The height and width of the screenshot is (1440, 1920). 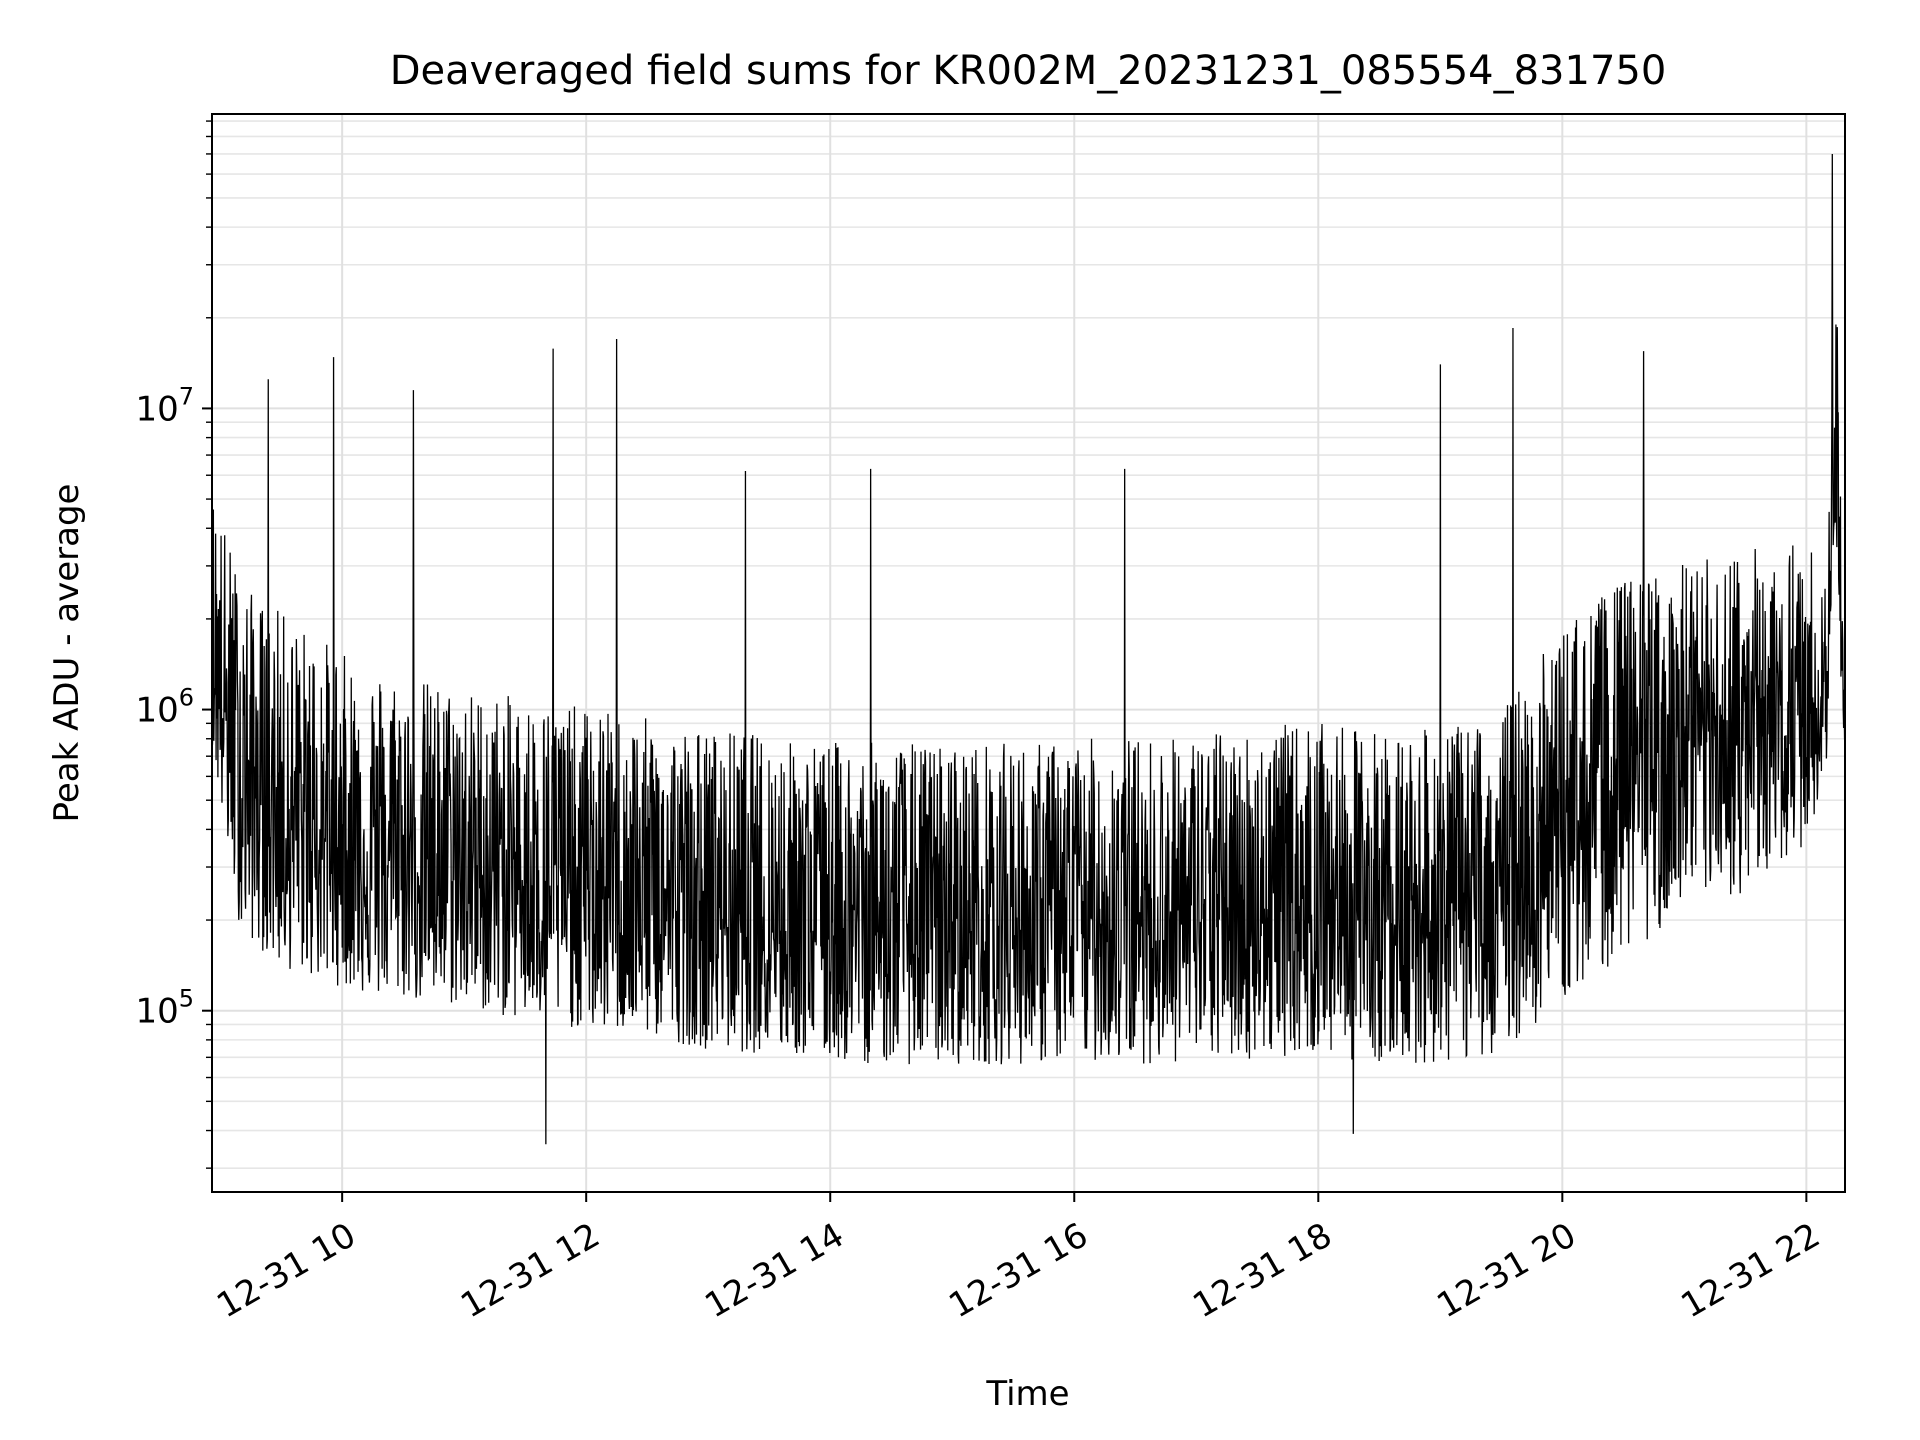 What do you see at coordinates (186, 698) in the screenshot?
I see `y-tick-label-exponent: 6` at bounding box center [186, 698].